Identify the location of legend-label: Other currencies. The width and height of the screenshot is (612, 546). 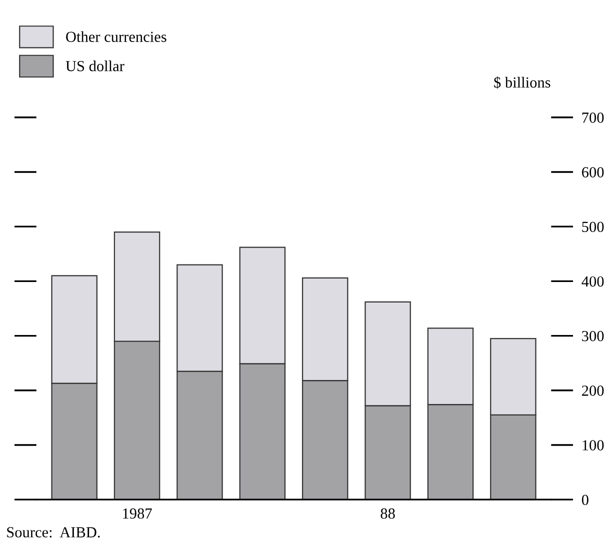
(116, 36).